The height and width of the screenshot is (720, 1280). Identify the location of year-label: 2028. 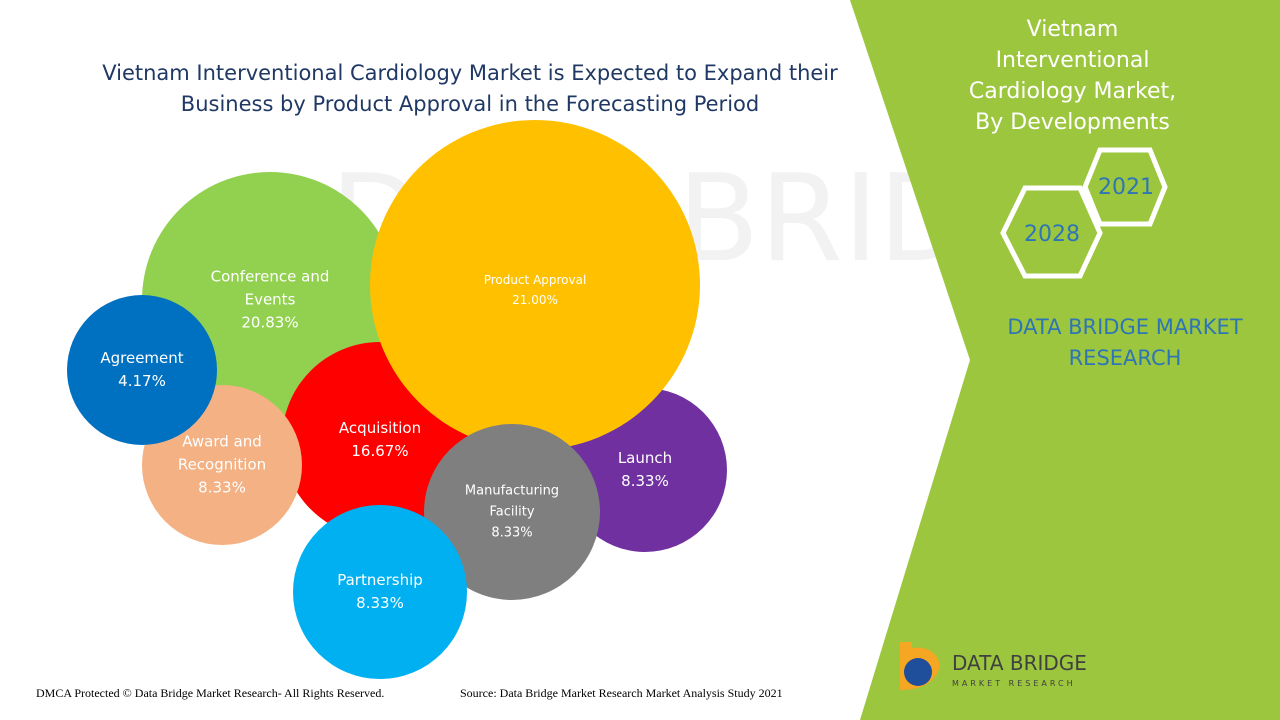
(1052, 234).